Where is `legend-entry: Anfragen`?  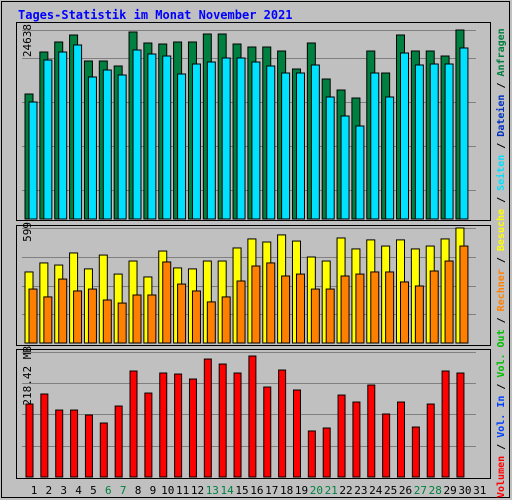
legend-entry: Anfragen is located at coordinates (501, 52).